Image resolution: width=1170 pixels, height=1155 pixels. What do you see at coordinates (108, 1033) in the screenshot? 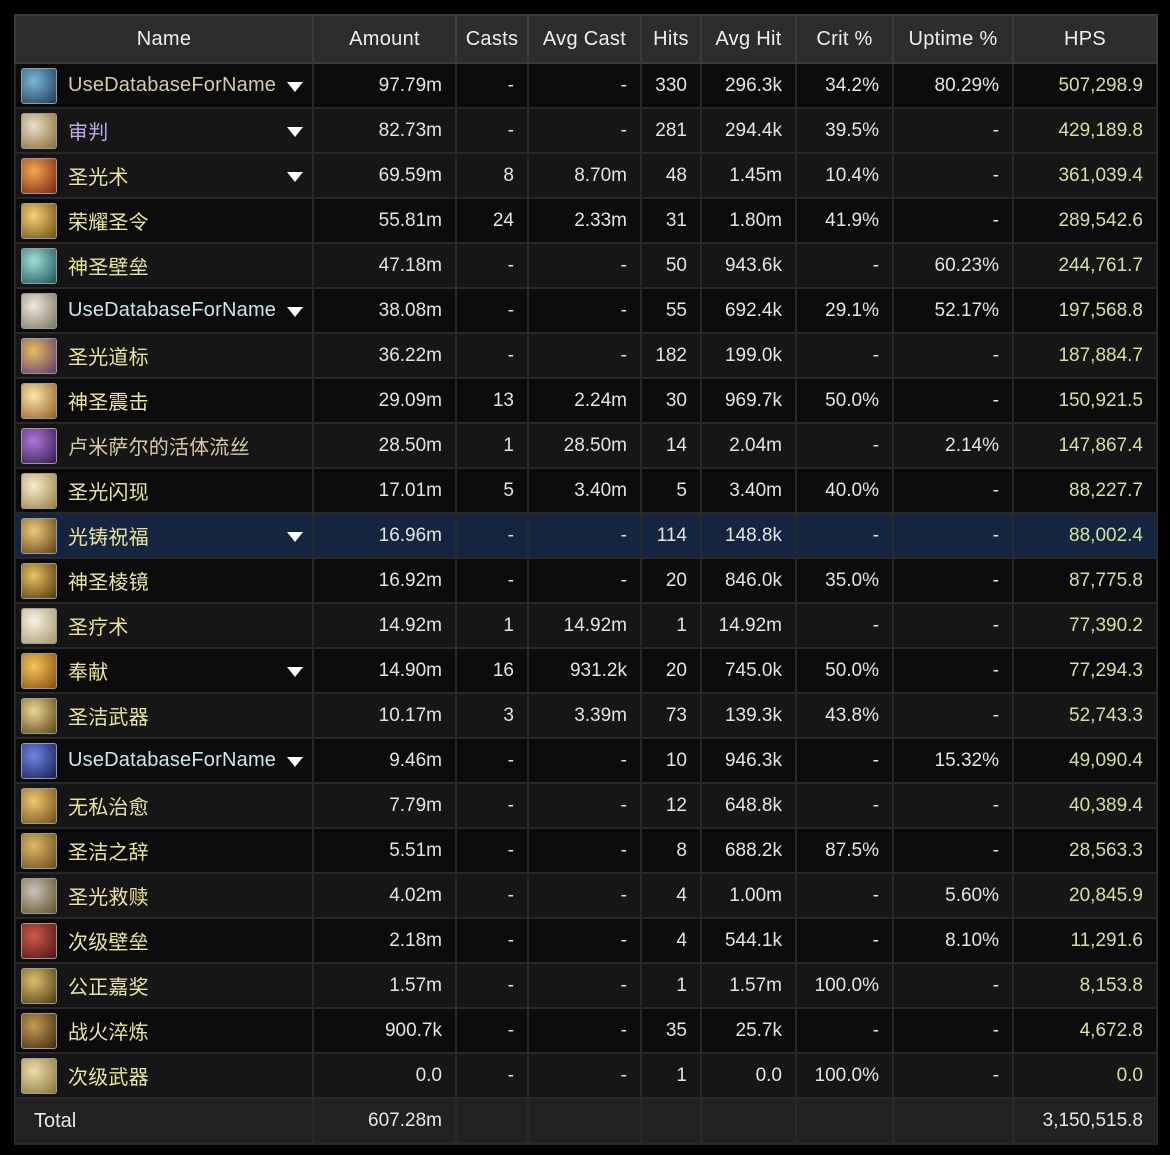
I see `spell-name: 战火淬炼` at bounding box center [108, 1033].